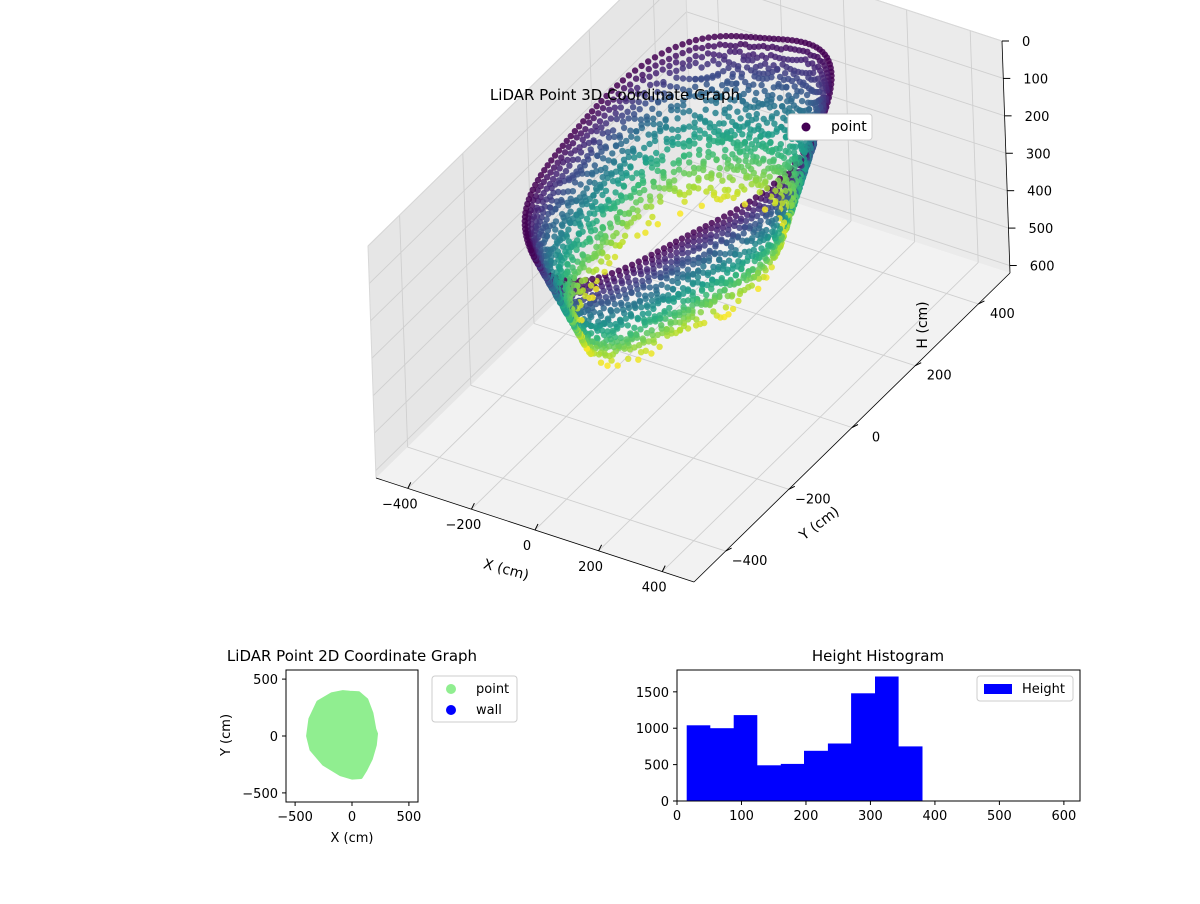 This screenshot has height=904, width=1200. I want to click on tick-label-y-3d: −400, so click(750, 561).